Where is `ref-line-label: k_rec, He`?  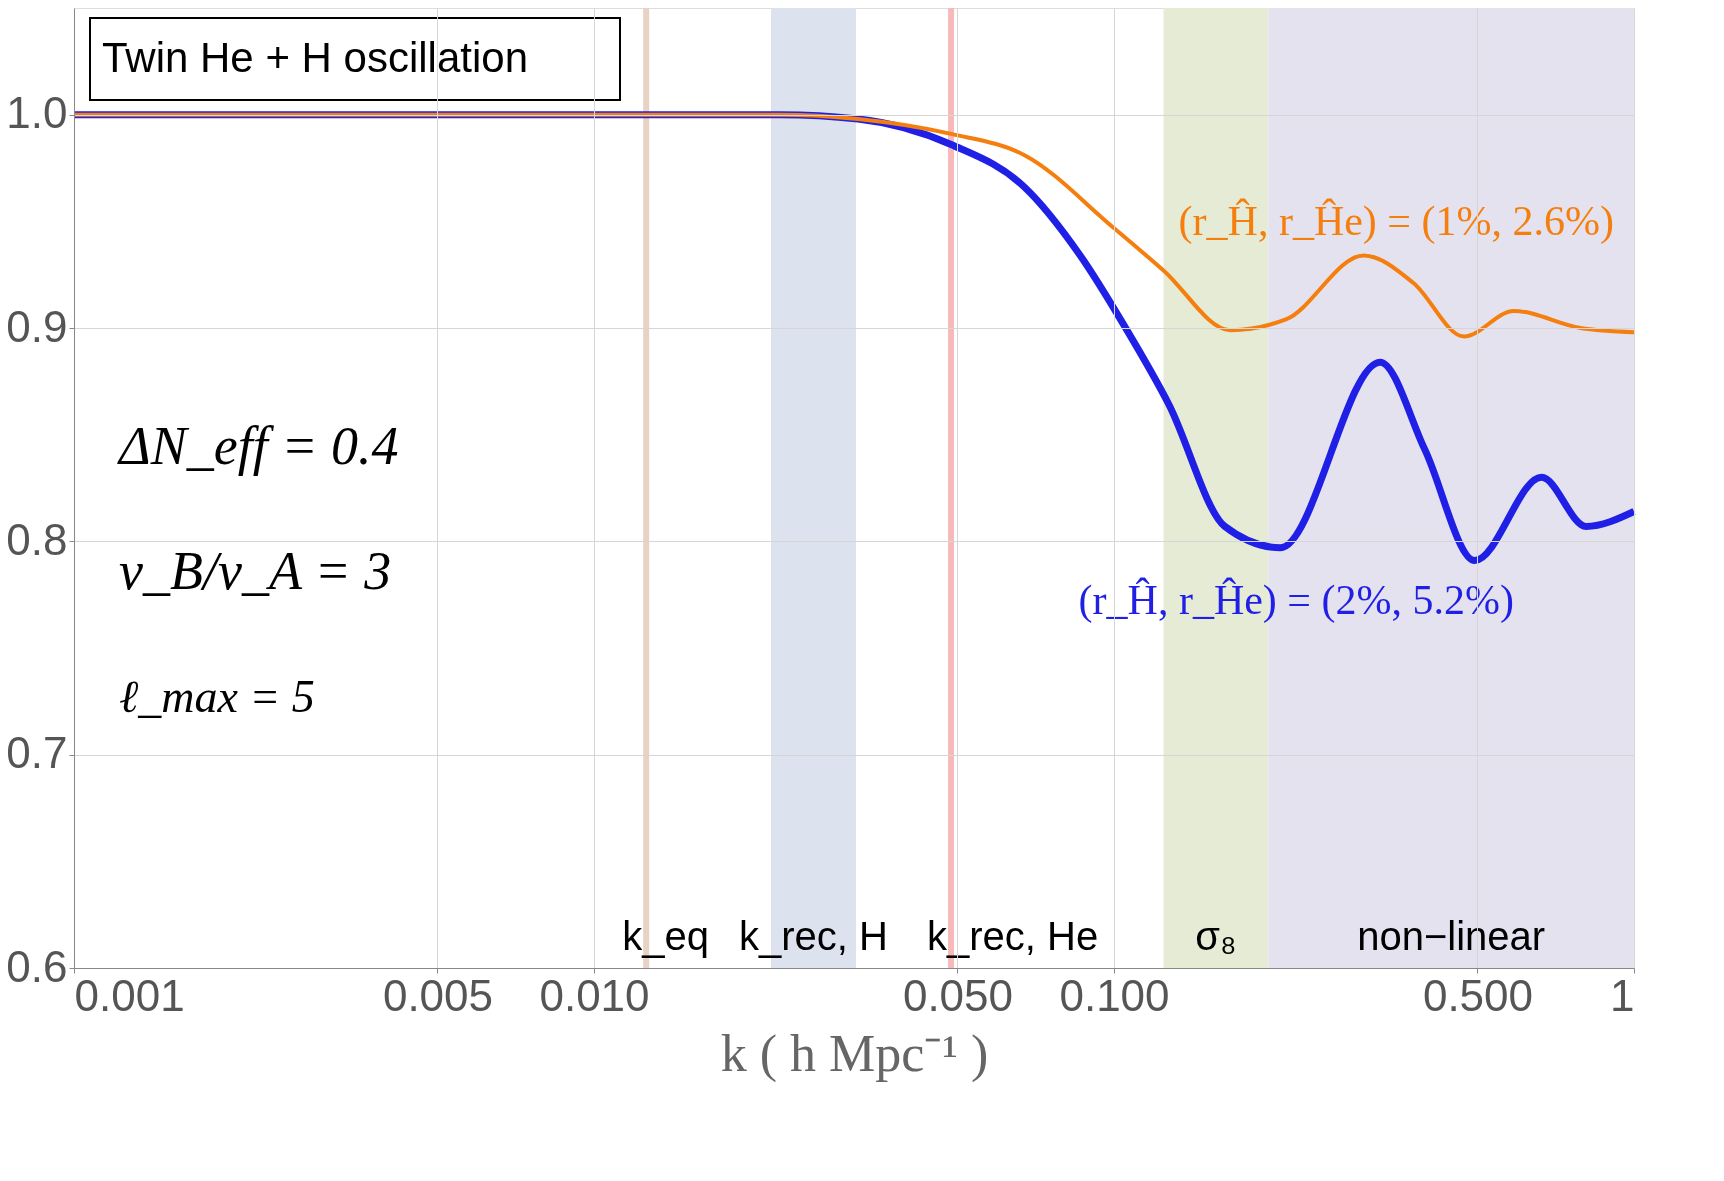 ref-line-label: k_rec, He is located at coordinates (1013, 936).